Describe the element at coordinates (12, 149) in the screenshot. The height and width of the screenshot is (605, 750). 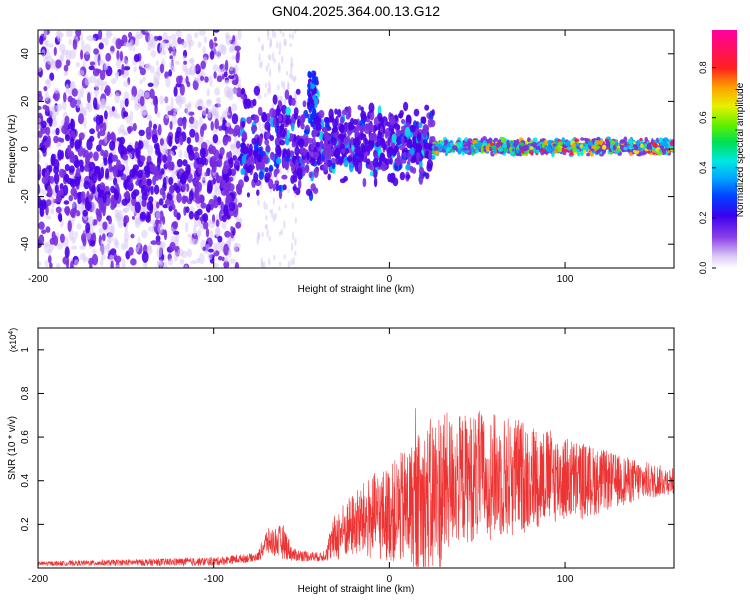
I see `spectrogram-y-label: Frequency (Hz)` at that location.